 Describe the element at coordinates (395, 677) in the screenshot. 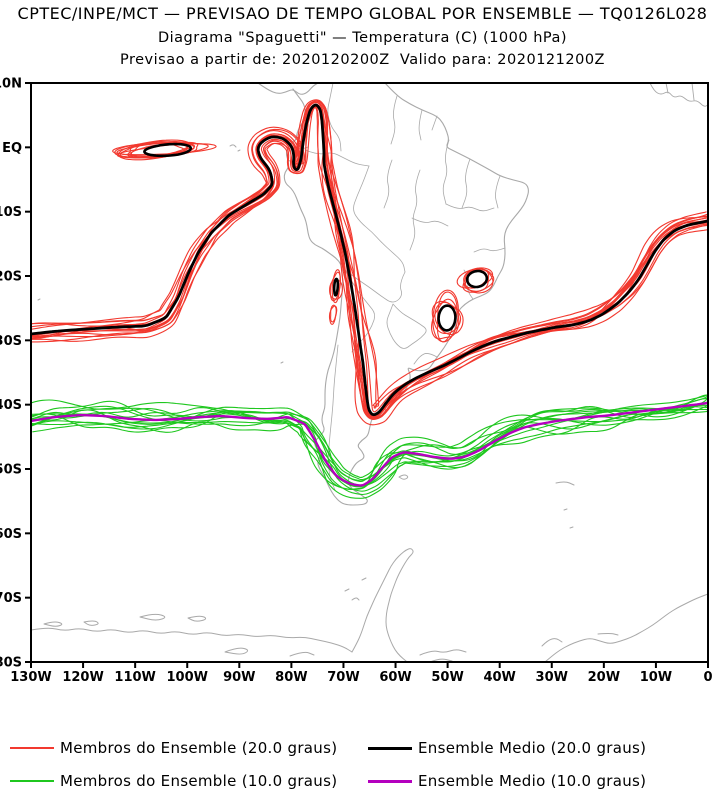

I see `lon-tick-label: 60W` at that location.